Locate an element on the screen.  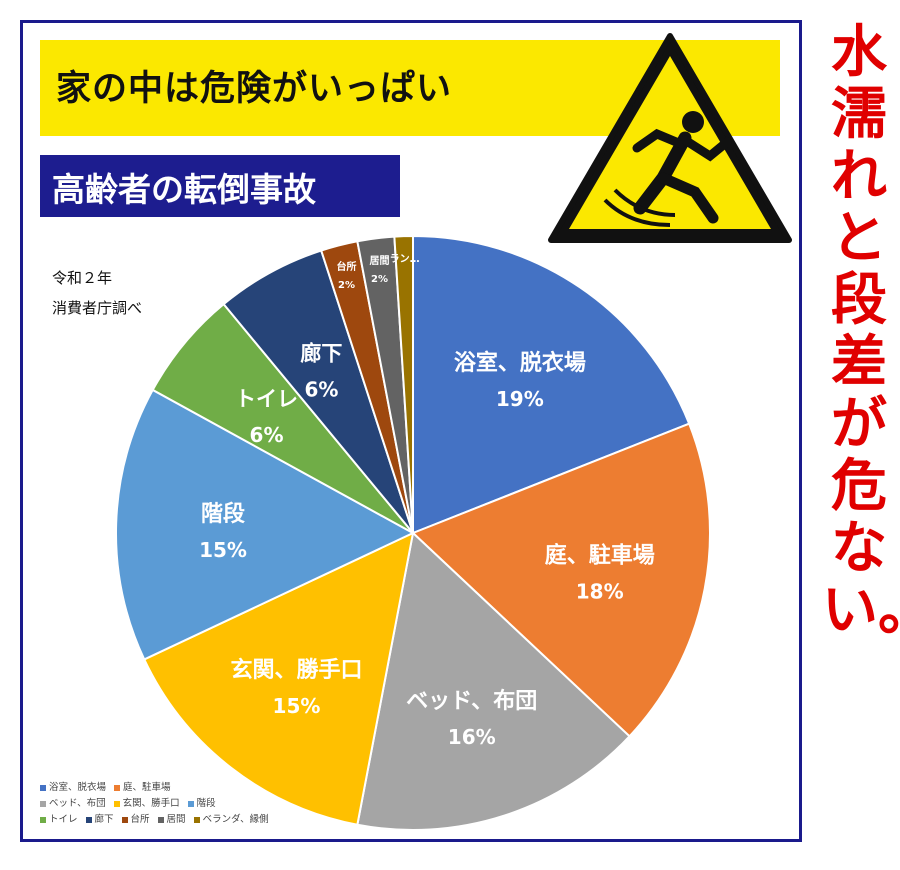
legend-label: 廊下 is located at coordinates (104, 819).